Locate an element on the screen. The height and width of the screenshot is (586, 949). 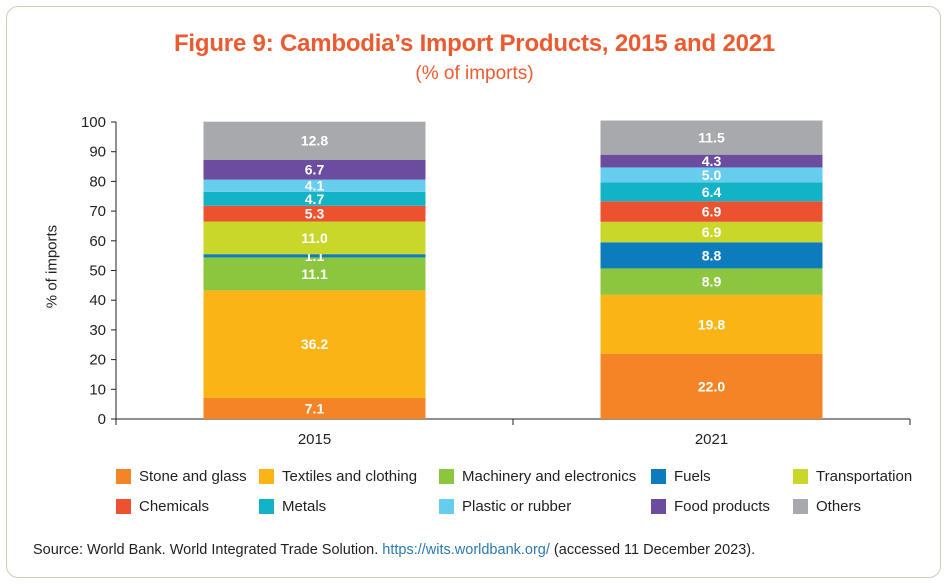
legend-label: Plastic or rubber is located at coordinates (517, 506).